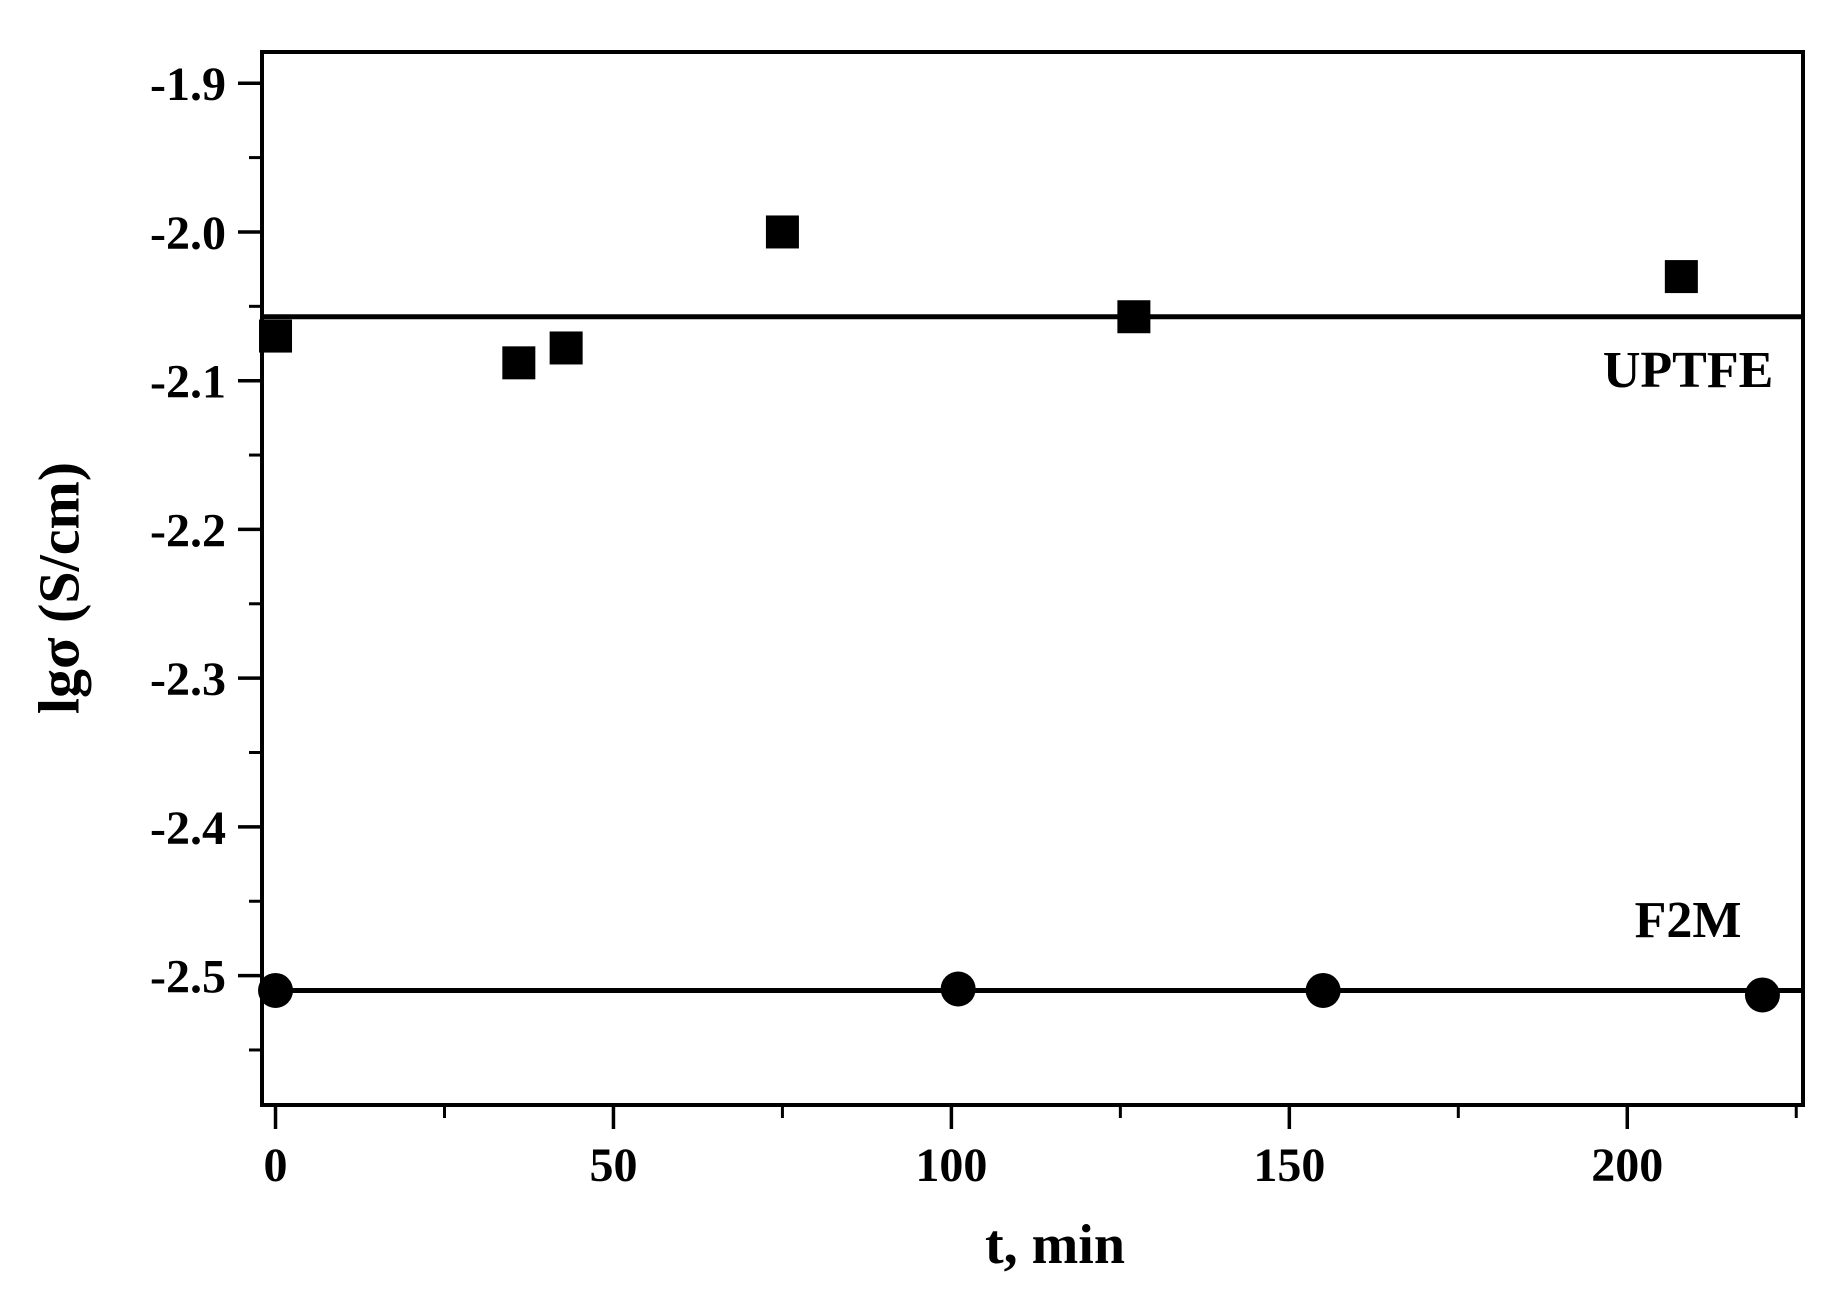  What do you see at coordinates (1055, 1245) in the screenshot?
I see `x-axis-title: t, min` at bounding box center [1055, 1245].